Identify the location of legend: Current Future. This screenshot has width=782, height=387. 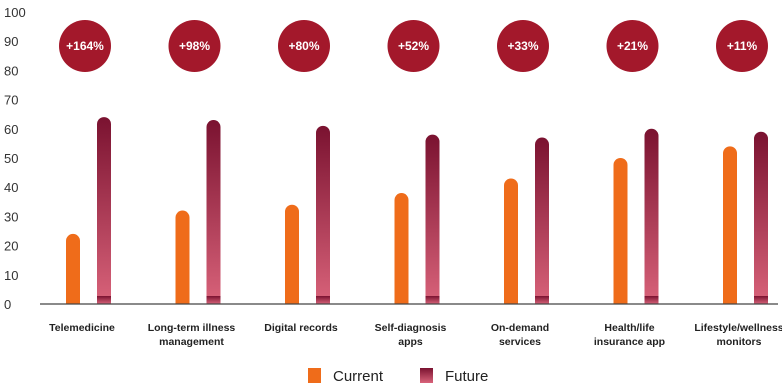
(398, 376).